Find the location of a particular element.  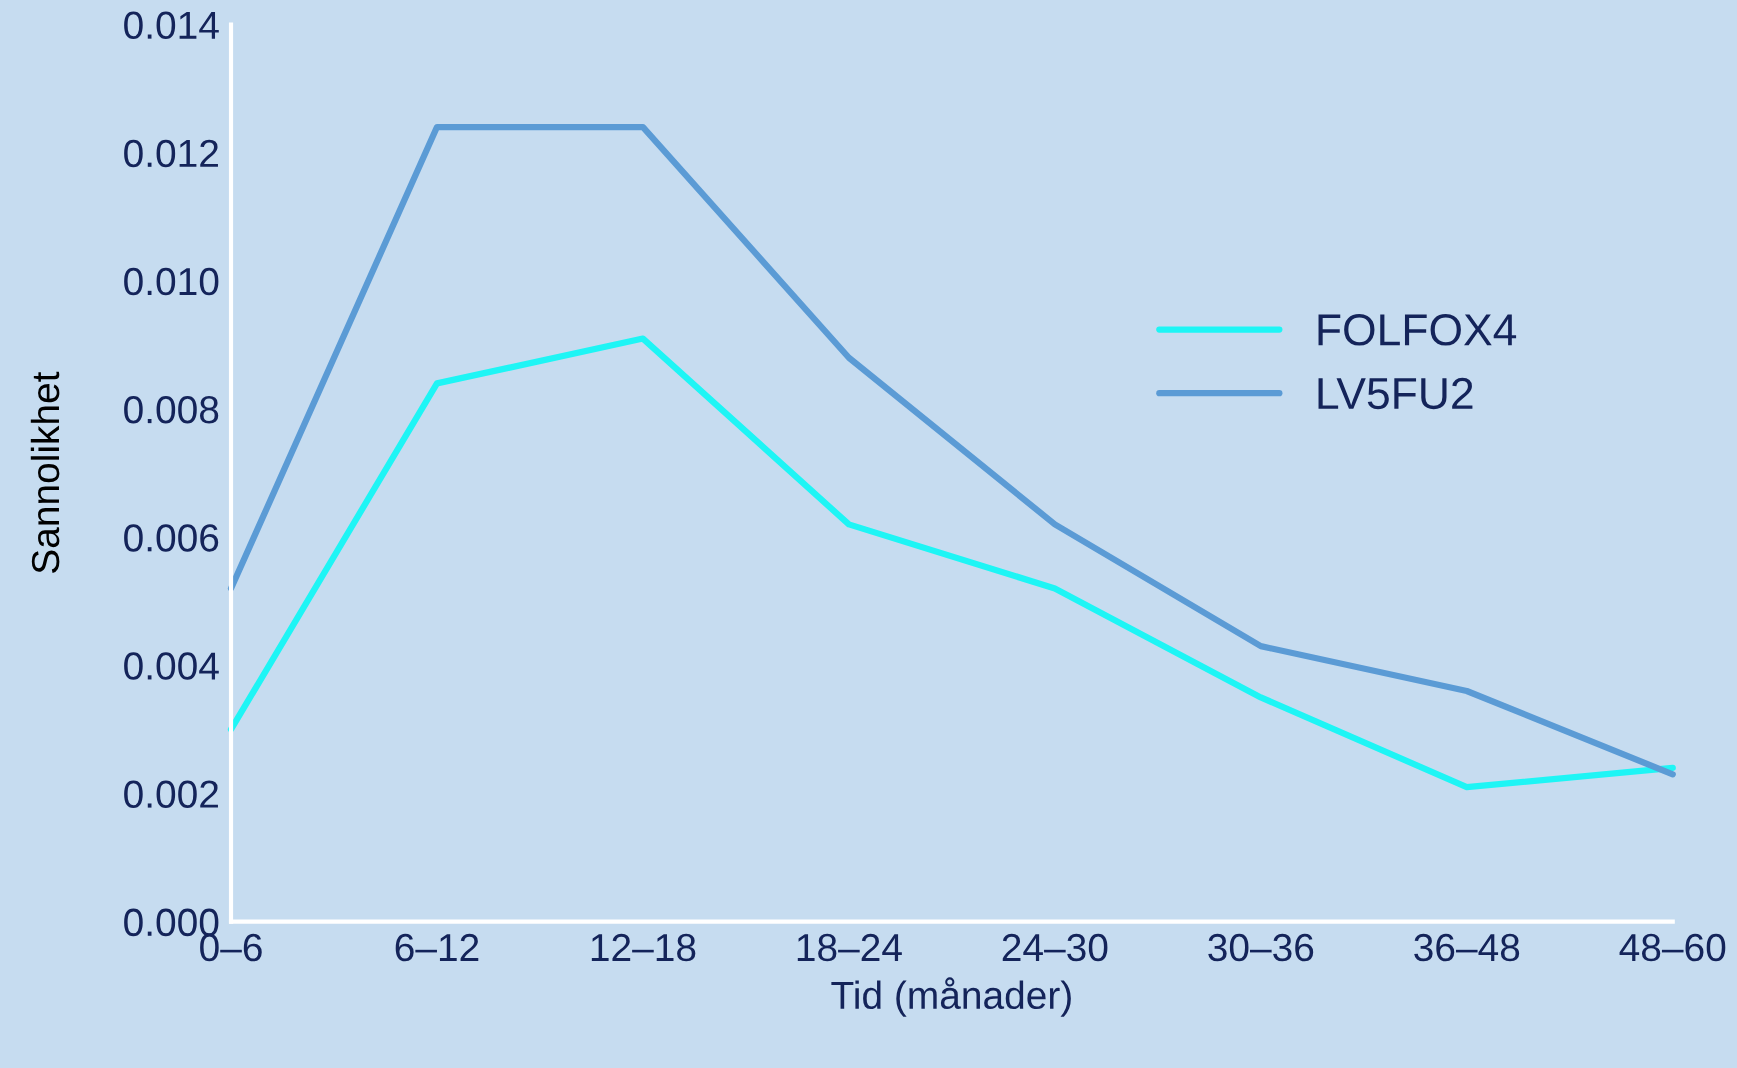

y-tick-label: 0.006 is located at coordinates (171, 538).